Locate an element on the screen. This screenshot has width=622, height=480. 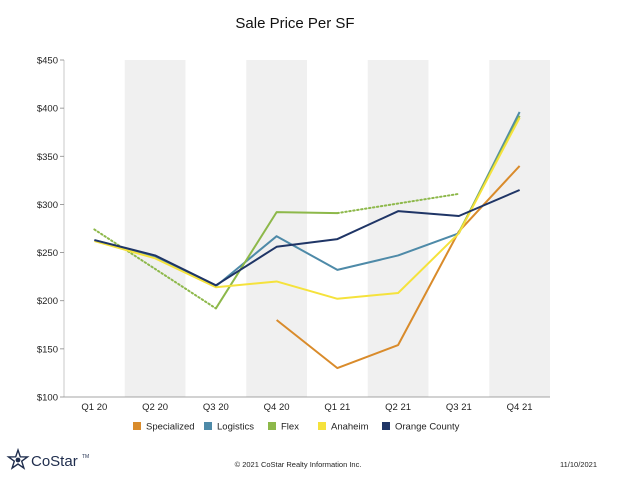
legend-swatch-logistics is located at coordinates (208, 426).